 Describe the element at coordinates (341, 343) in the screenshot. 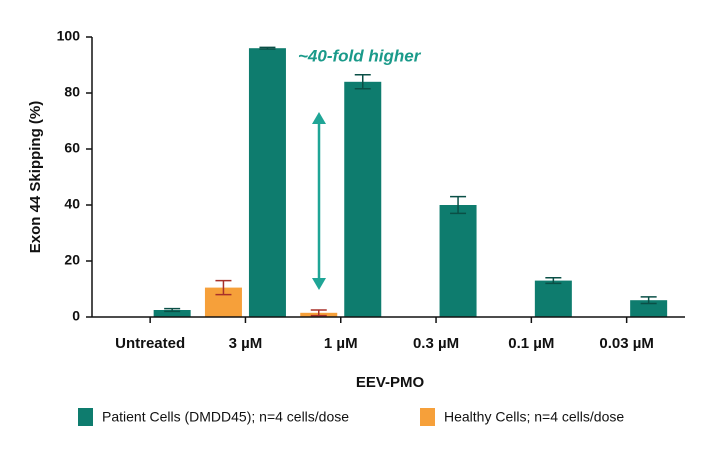

I see `x-tick-label: 1 µM` at that location.